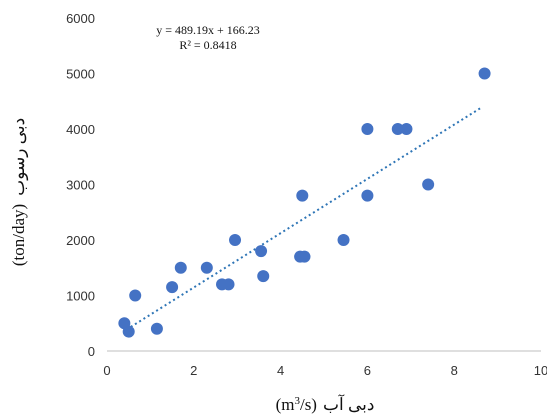 This screenshot has height=416, width=547. What do you see at coordinates (80, 18) in the screenshot?
I see `y-tick-label: 6000` at bounding box center [80, 18].